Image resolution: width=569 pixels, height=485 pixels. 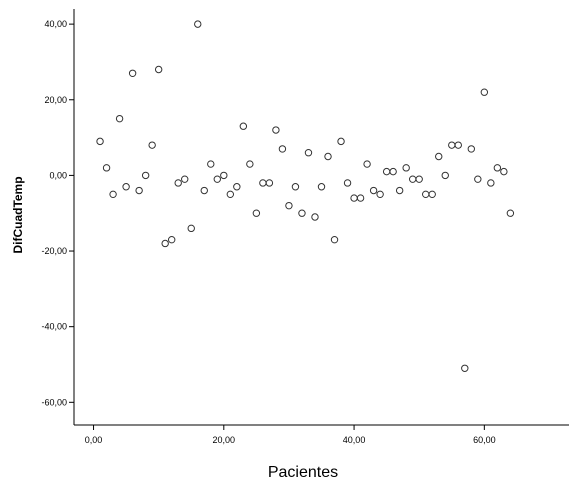 I want to click on y-tick-label: 0,00, so click(x=58, y=175).